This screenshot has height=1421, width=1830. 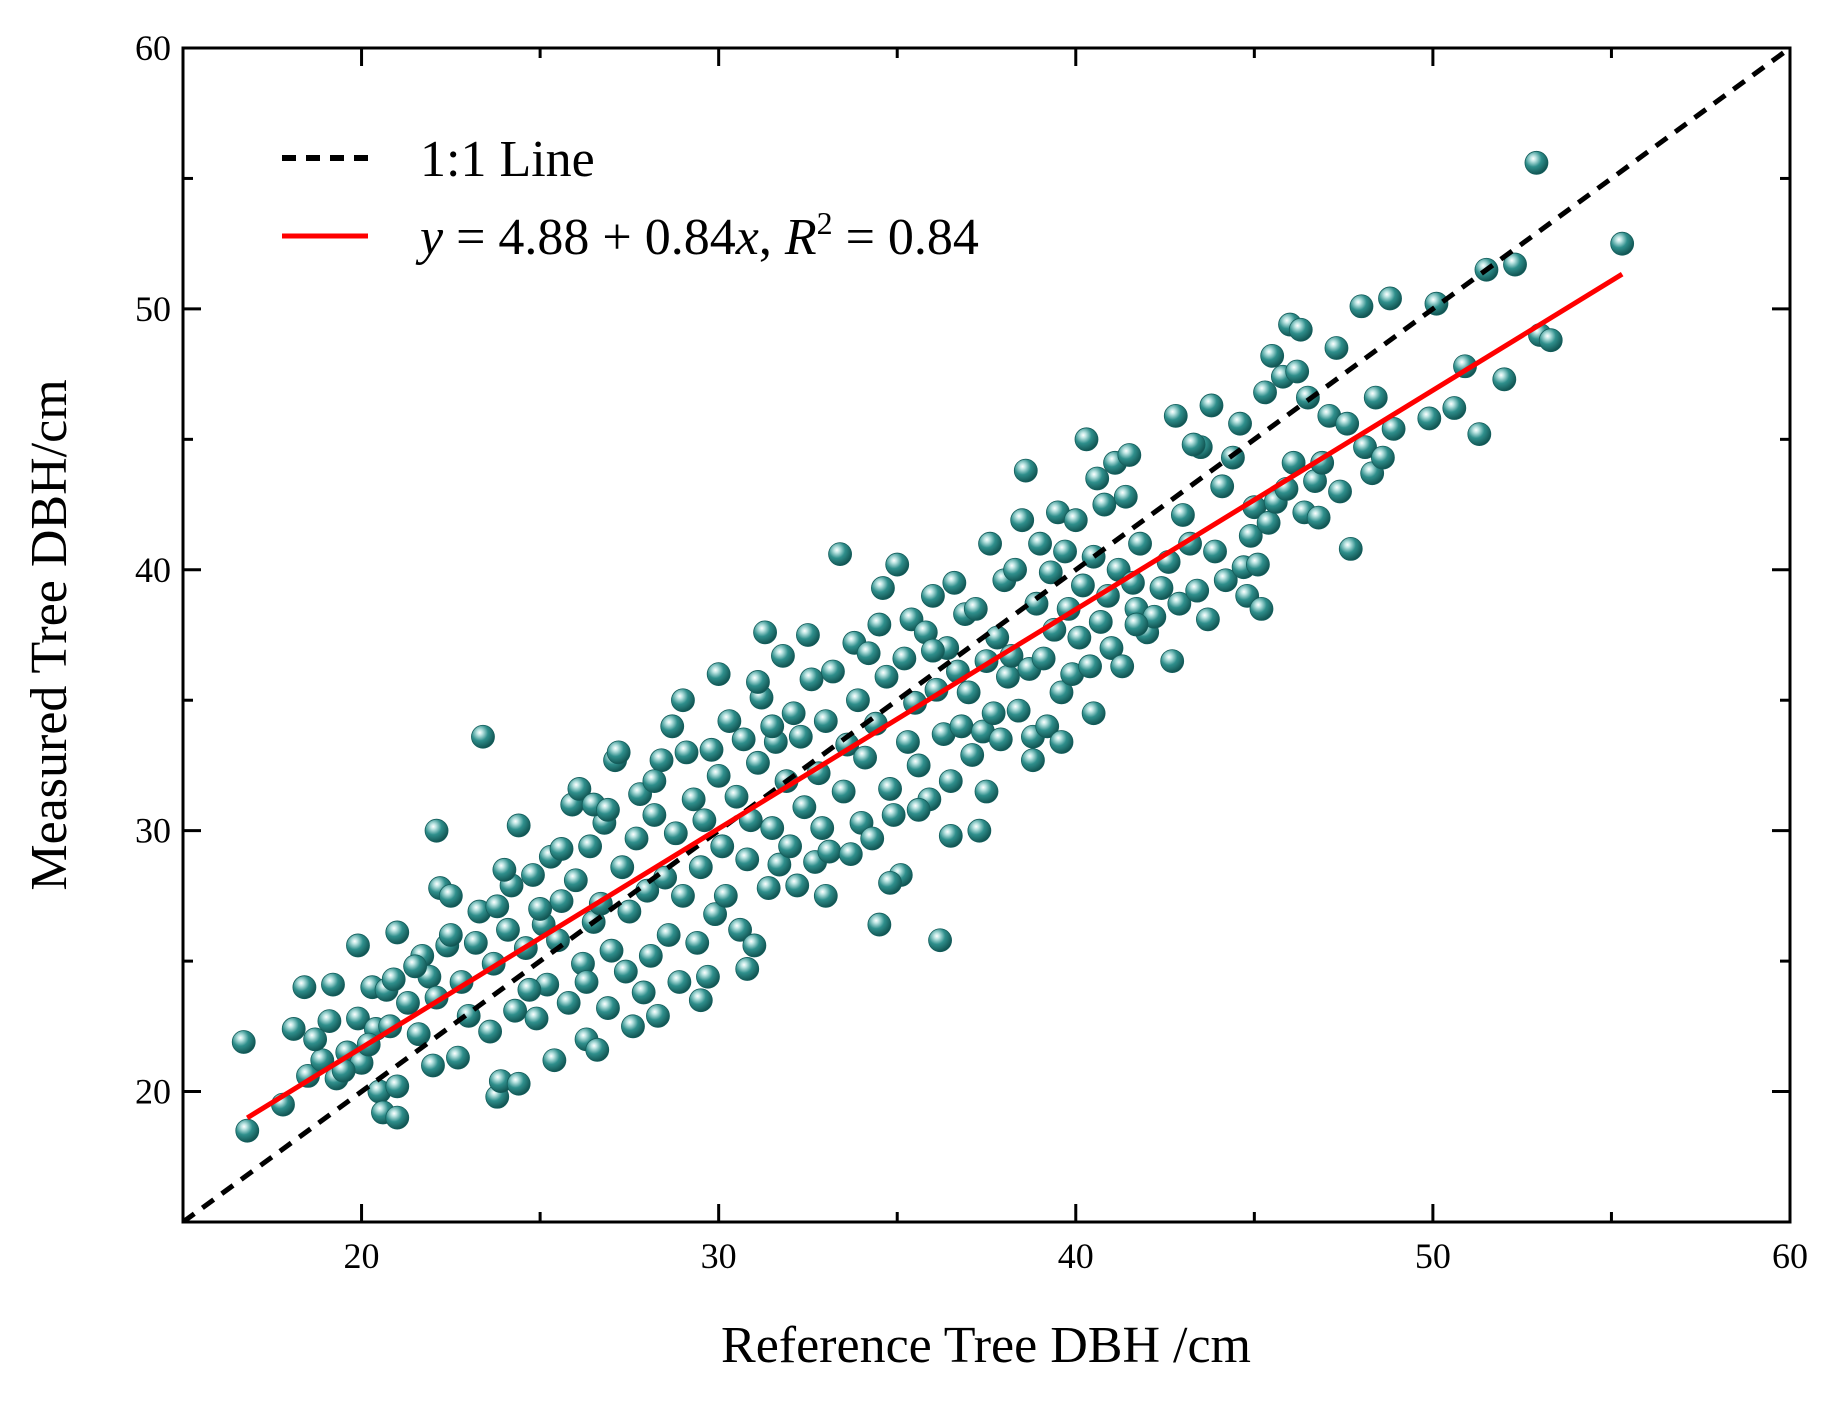 I want to click on legend-label-fit: y = 4.88 + 0.84x, R2 = 0.84, so click(x=697, y=235).